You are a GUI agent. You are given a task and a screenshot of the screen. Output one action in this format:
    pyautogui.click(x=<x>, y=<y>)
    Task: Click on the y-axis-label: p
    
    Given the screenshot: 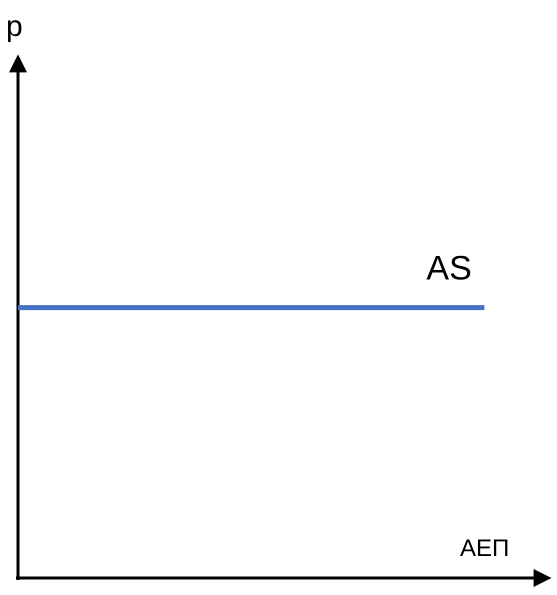 What is the action you would take?
    pyautogui.click(x=14, y=26)
    